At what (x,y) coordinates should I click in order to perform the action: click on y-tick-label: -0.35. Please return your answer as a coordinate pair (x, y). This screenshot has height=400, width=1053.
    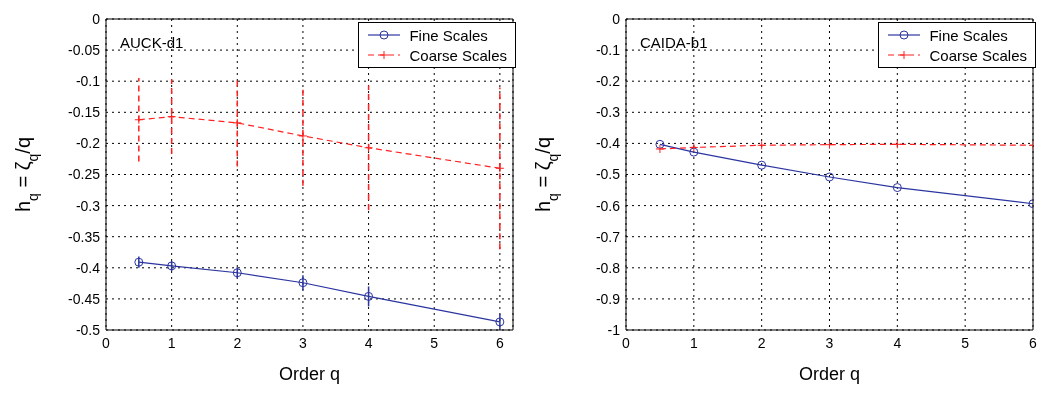
    Looking at the image, I should click on (84, 236).